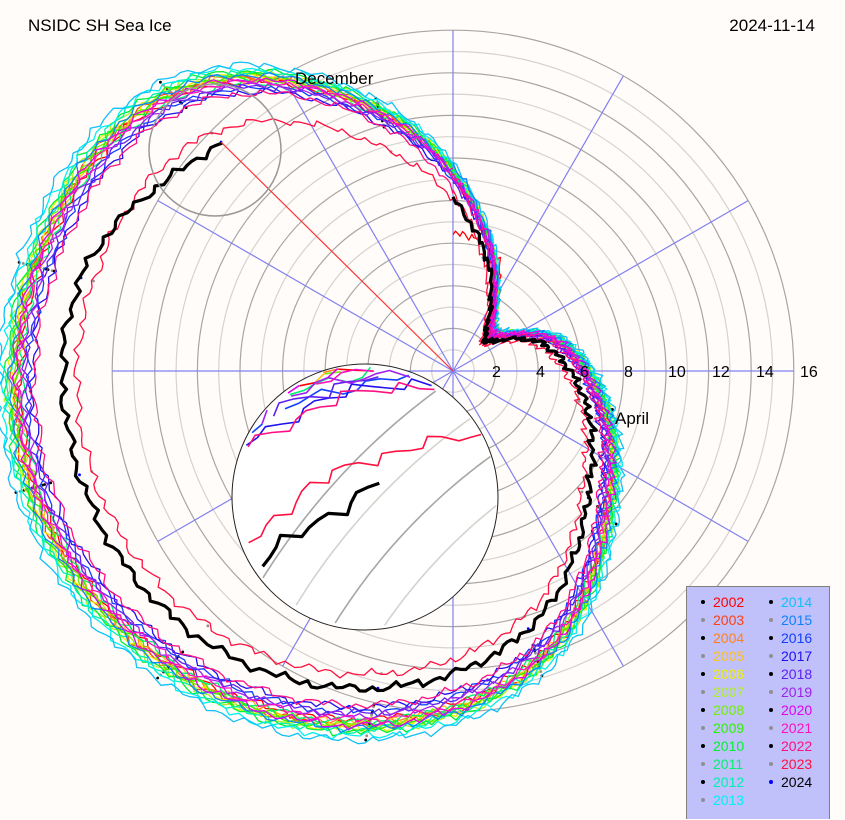 This screenshot has width=845, height=820. I want to click on radius-tick-label: 10, so click(677, 372).